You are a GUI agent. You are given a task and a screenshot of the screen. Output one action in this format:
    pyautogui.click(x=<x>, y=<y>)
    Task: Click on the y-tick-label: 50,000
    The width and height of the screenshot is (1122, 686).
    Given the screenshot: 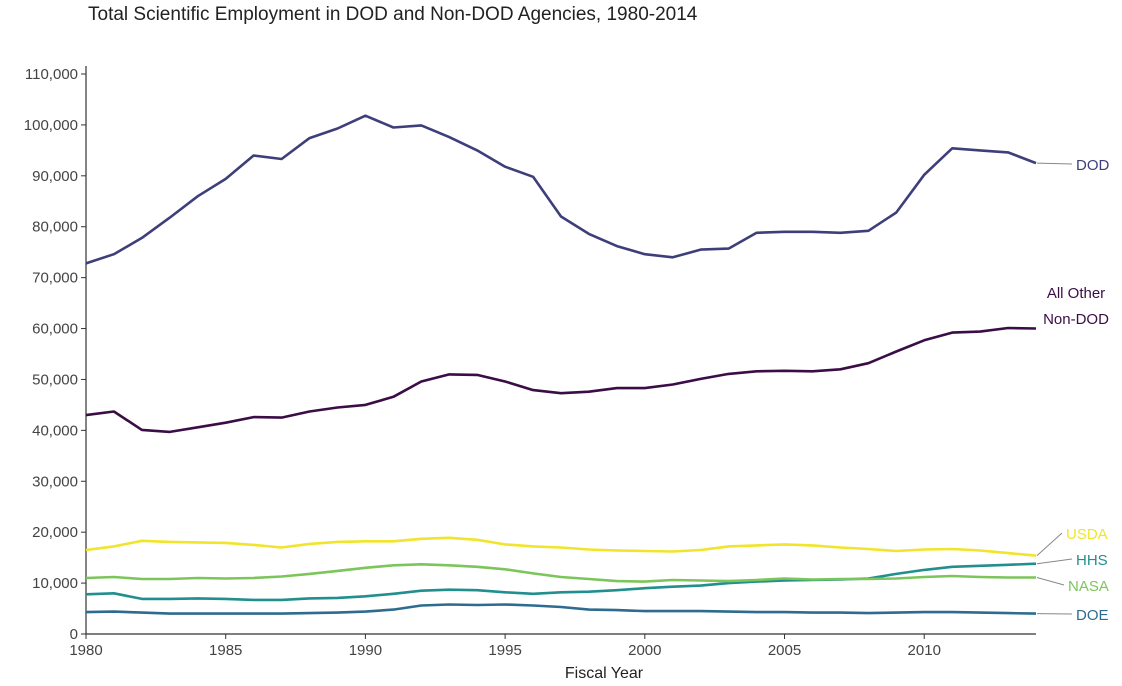 What is the action you would take?
    pyautogui.click(x=55, y=379)
    